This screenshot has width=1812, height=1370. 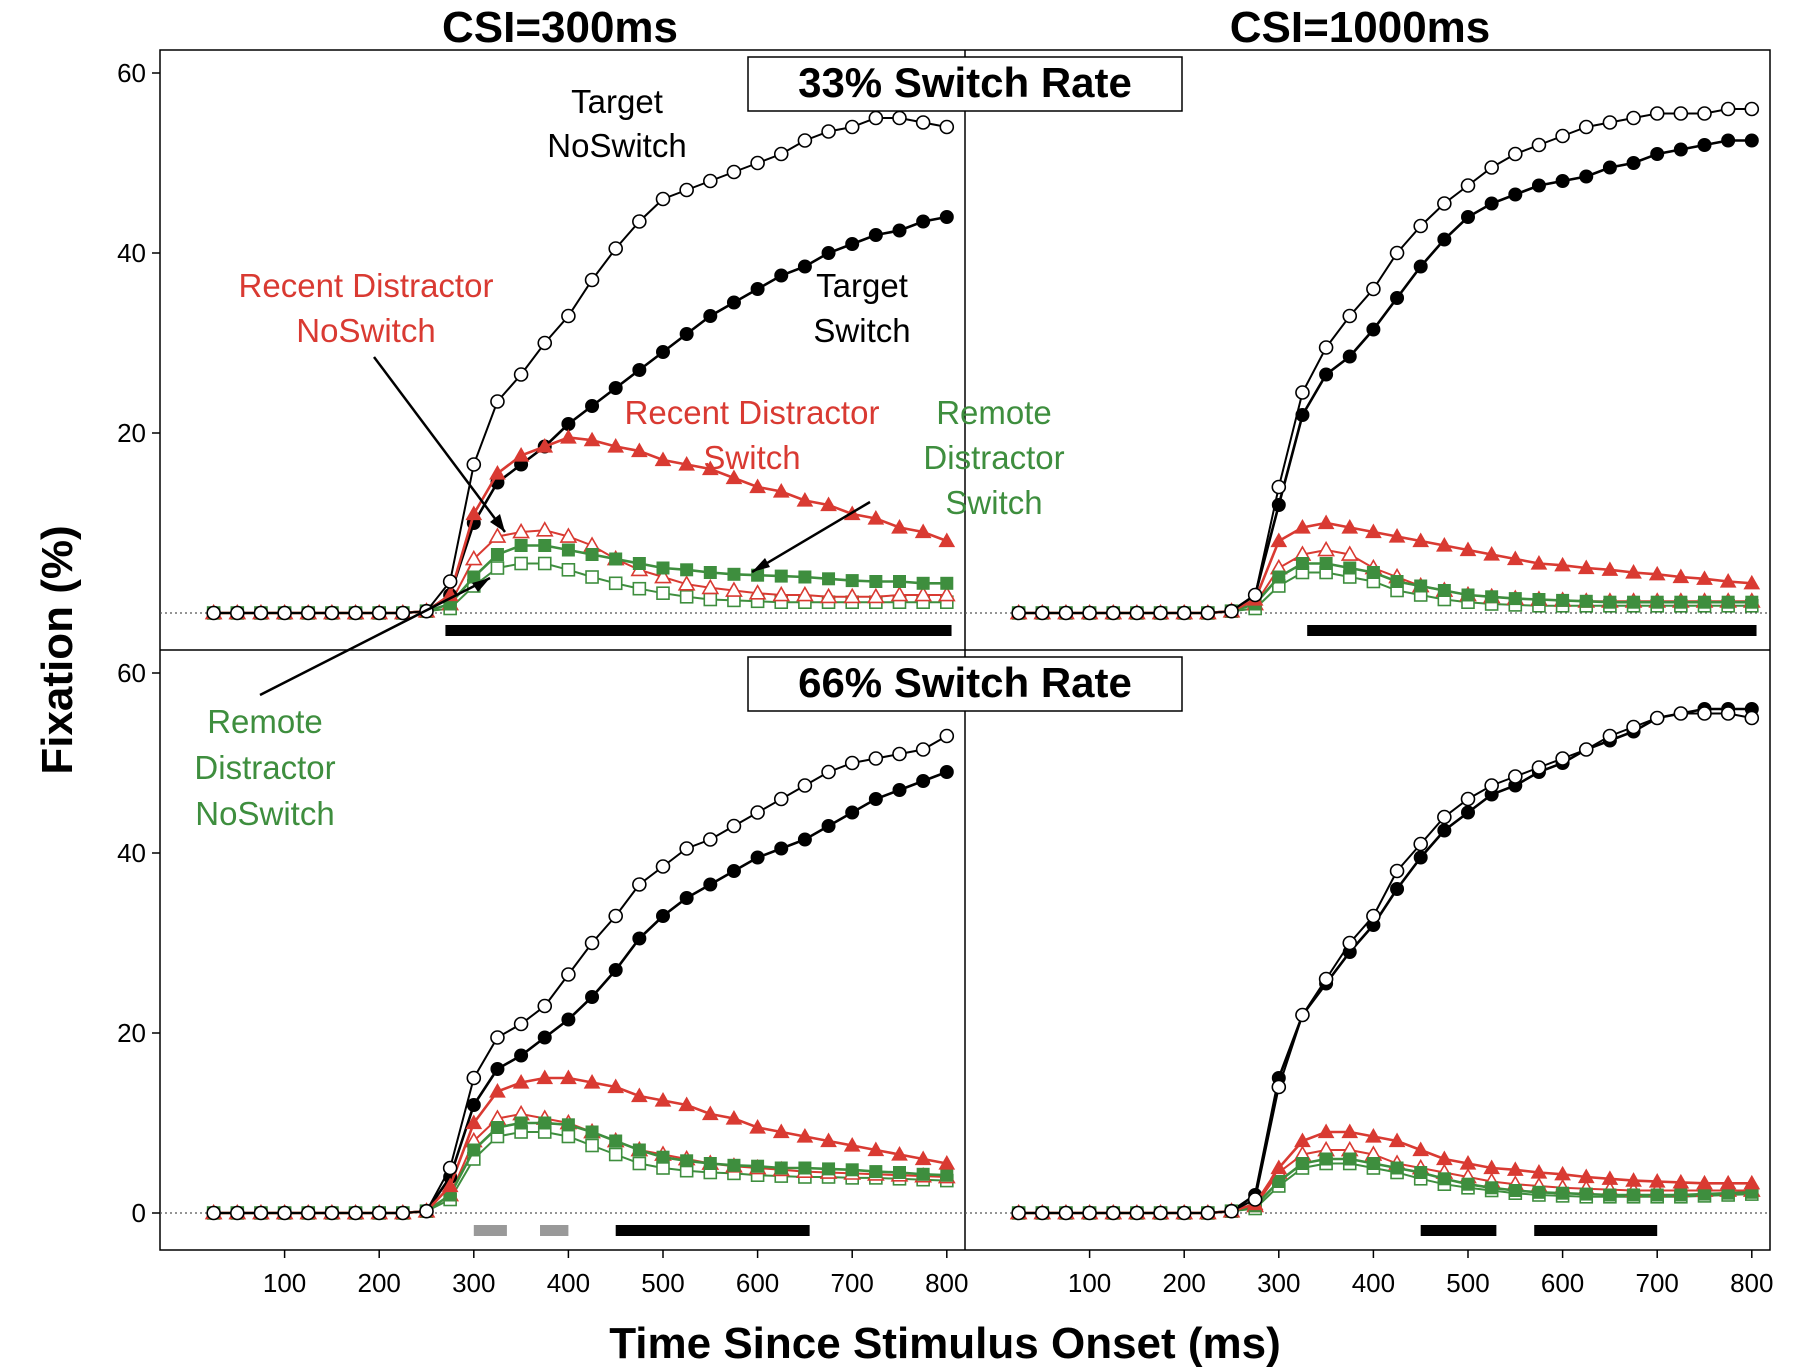 What do you see at coordinates (131, 1033) in the screenshot?
I see `y-tick-label: 20` at bounding box center [131, 1033].